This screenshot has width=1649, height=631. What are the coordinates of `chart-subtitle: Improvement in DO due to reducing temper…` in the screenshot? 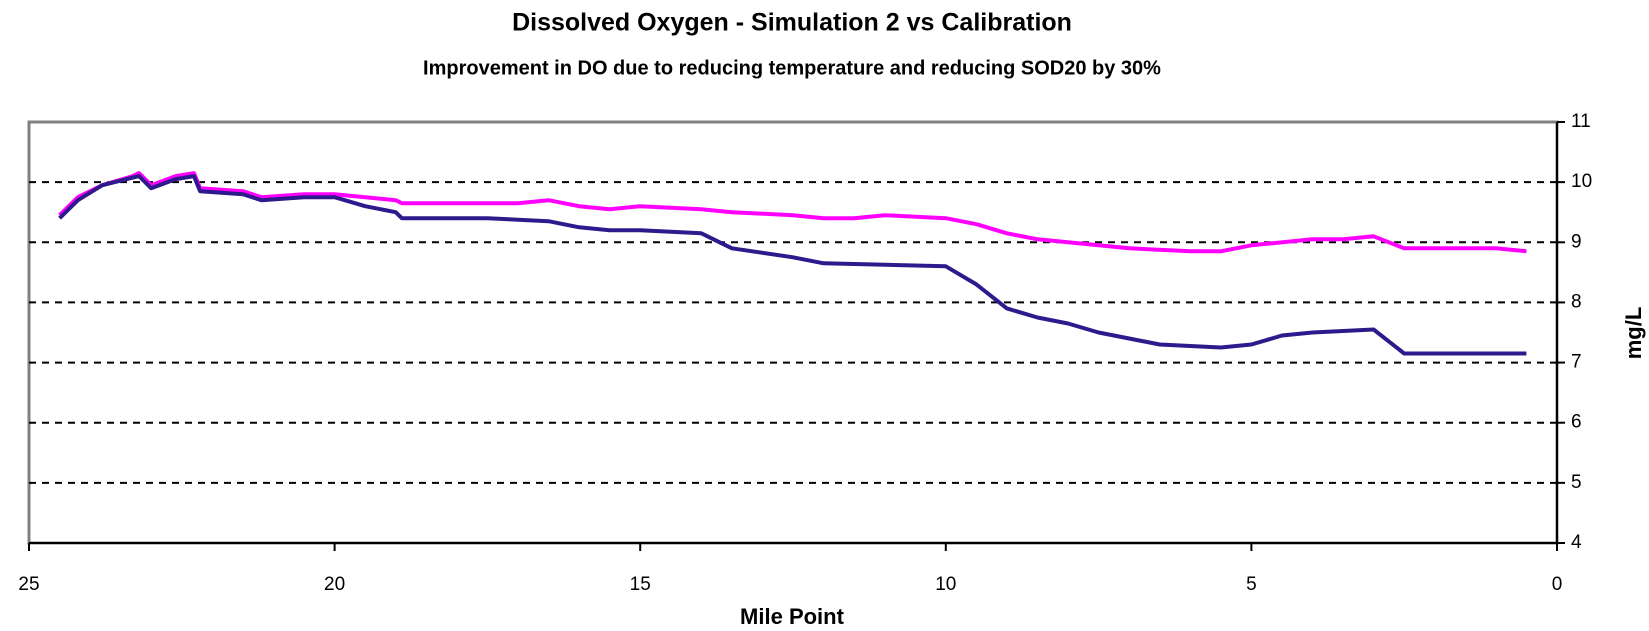 It's located at (792, 68).